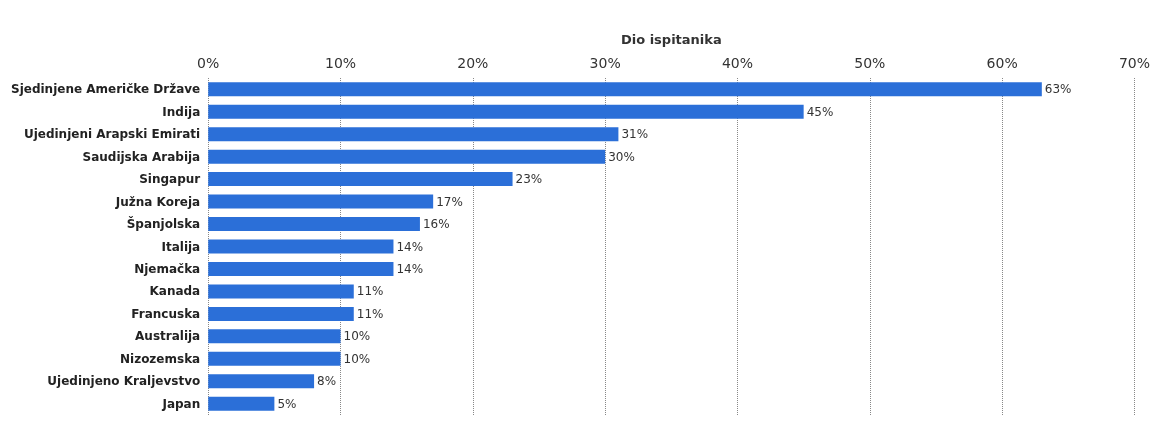  What do you see at coordinates (157, 201) in the screenshot?
I see `y-tick-label: Južna Koreja` at bounding box center [157, 201].